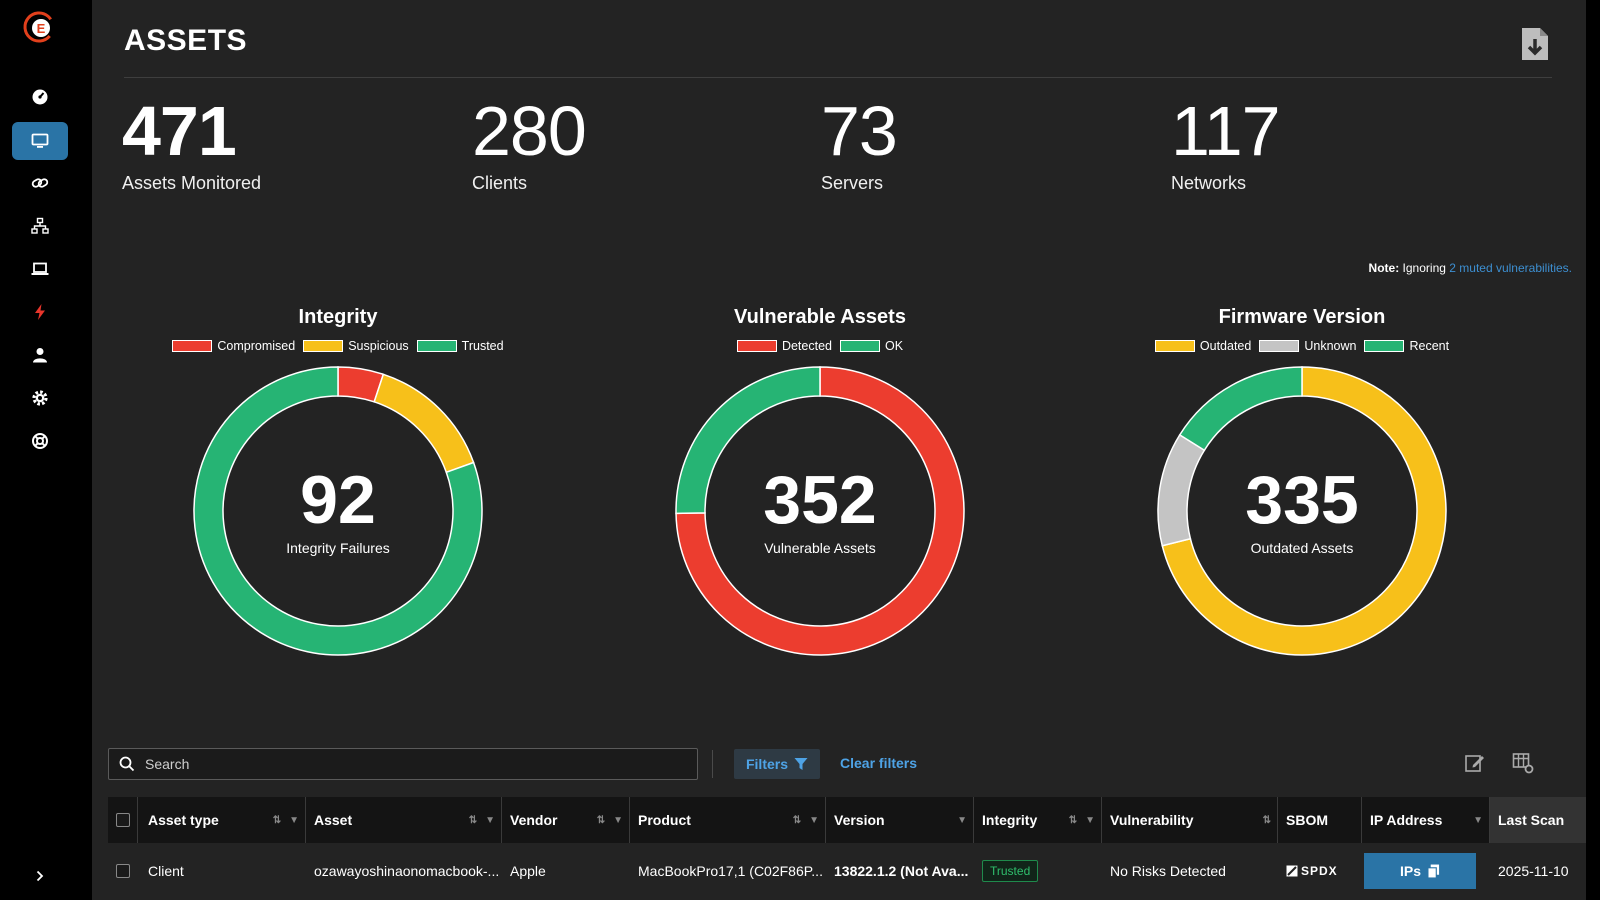 The image size is (1600, 900). Describe the element at coordinates (1202, 346) in the screenshot. I see `legend-item-outdated: Outdated` at that location.